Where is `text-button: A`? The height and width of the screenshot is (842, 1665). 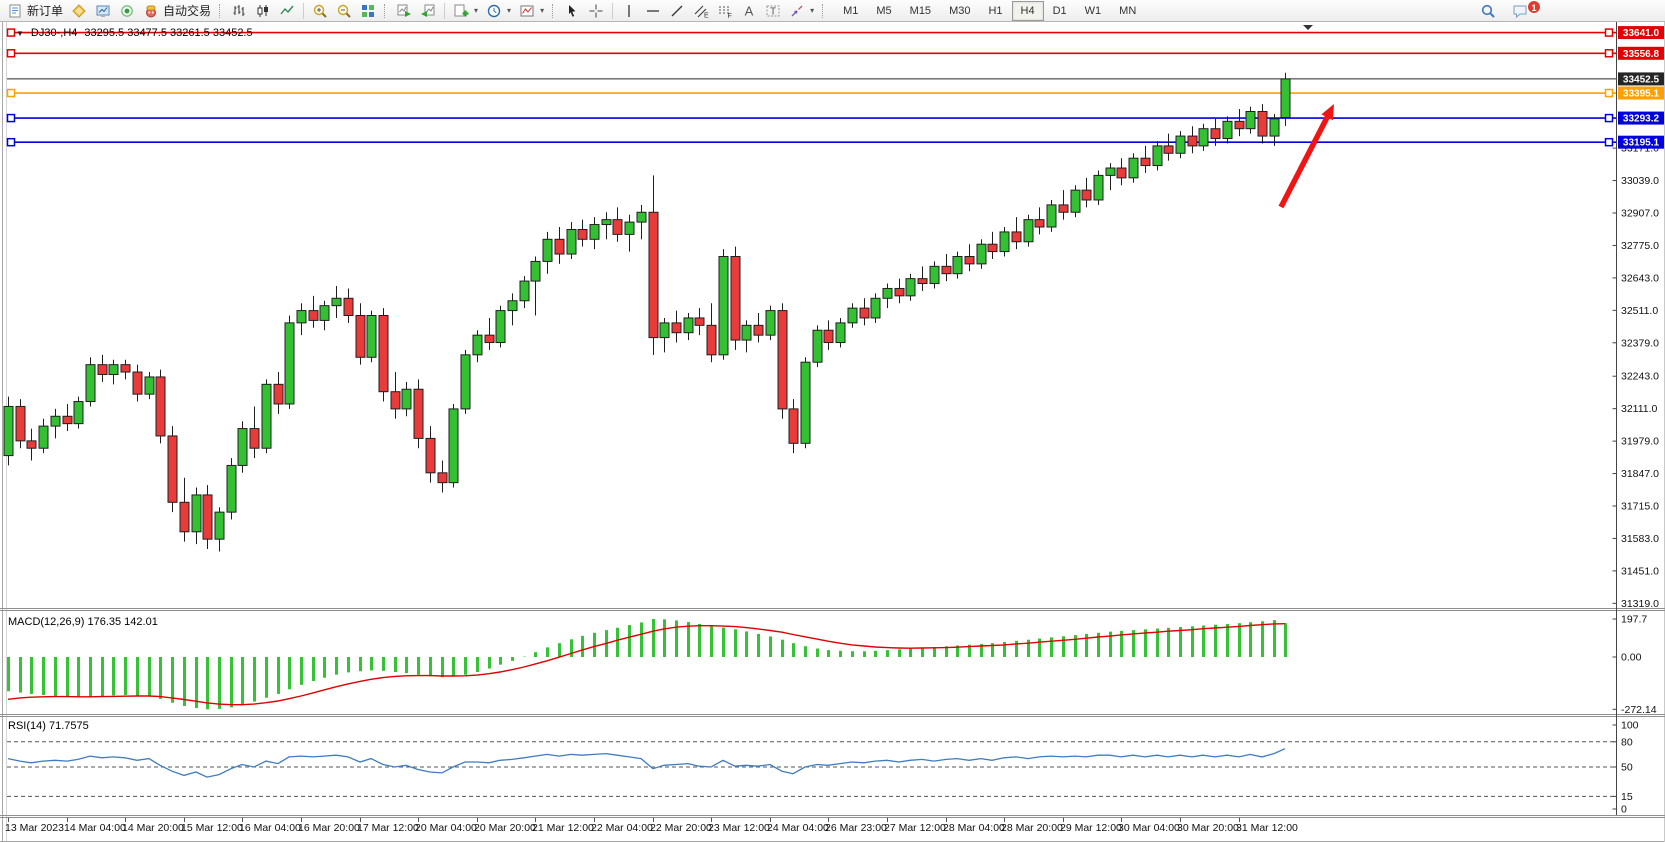
text-button: A is located at coordinates (749, 11).